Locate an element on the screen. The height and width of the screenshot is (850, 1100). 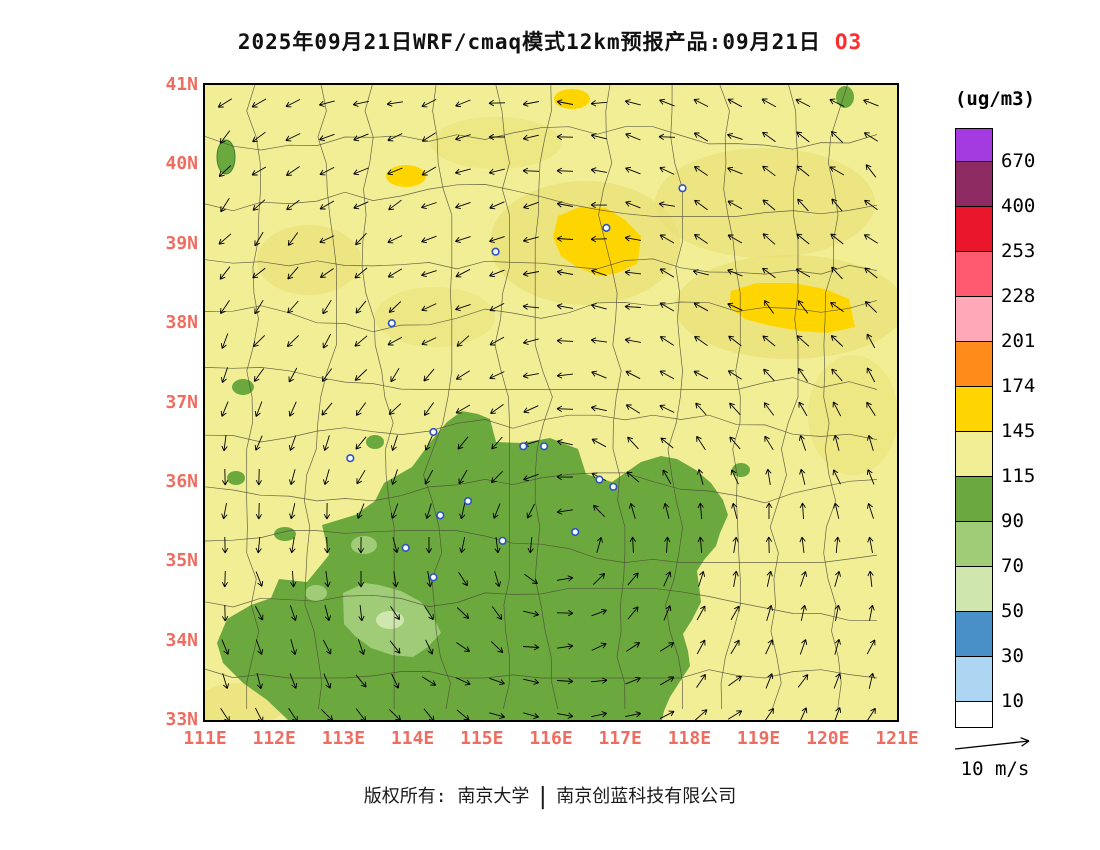
colorbar-level-label: 201 is located at coordinates (1018, 340).